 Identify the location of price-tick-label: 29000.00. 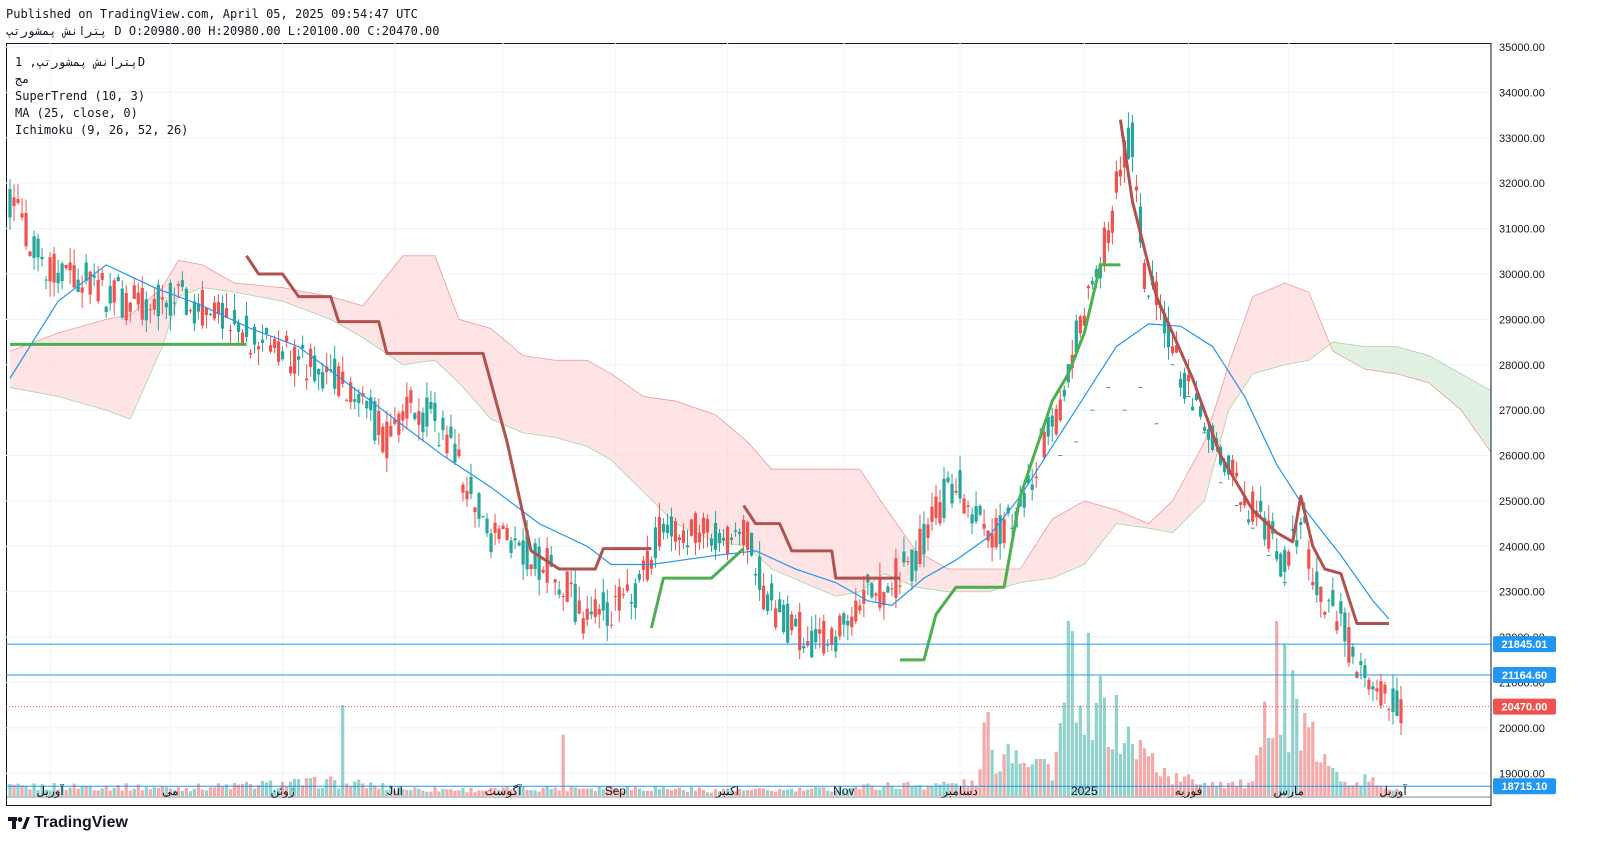
(1522, 320).